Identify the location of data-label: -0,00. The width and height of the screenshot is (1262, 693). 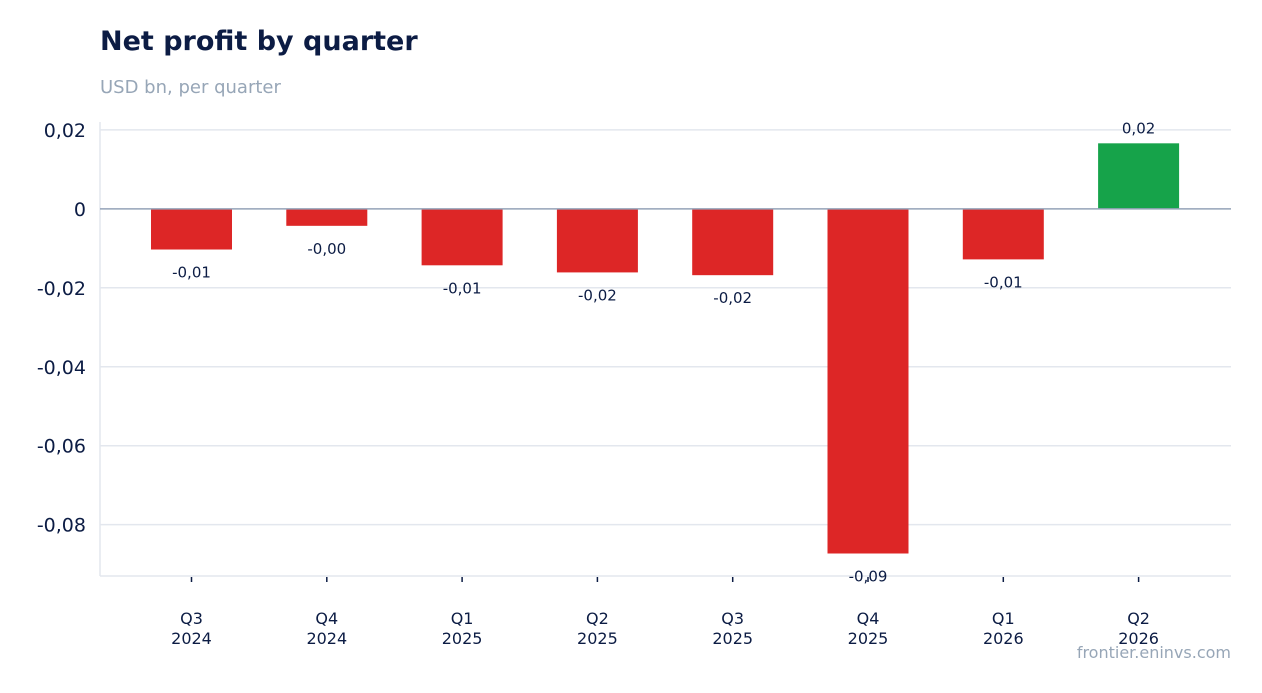
(326, 249).